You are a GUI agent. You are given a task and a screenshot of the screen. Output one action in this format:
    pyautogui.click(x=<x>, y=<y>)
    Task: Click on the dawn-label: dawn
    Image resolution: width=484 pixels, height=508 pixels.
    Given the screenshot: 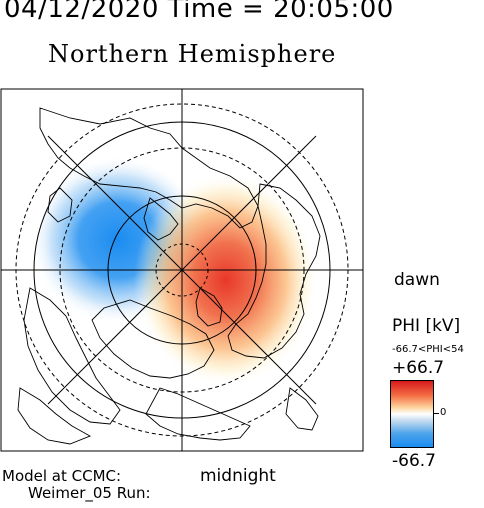 What is the action you would take?
    pyautogui.click(x=417, y=280)
    